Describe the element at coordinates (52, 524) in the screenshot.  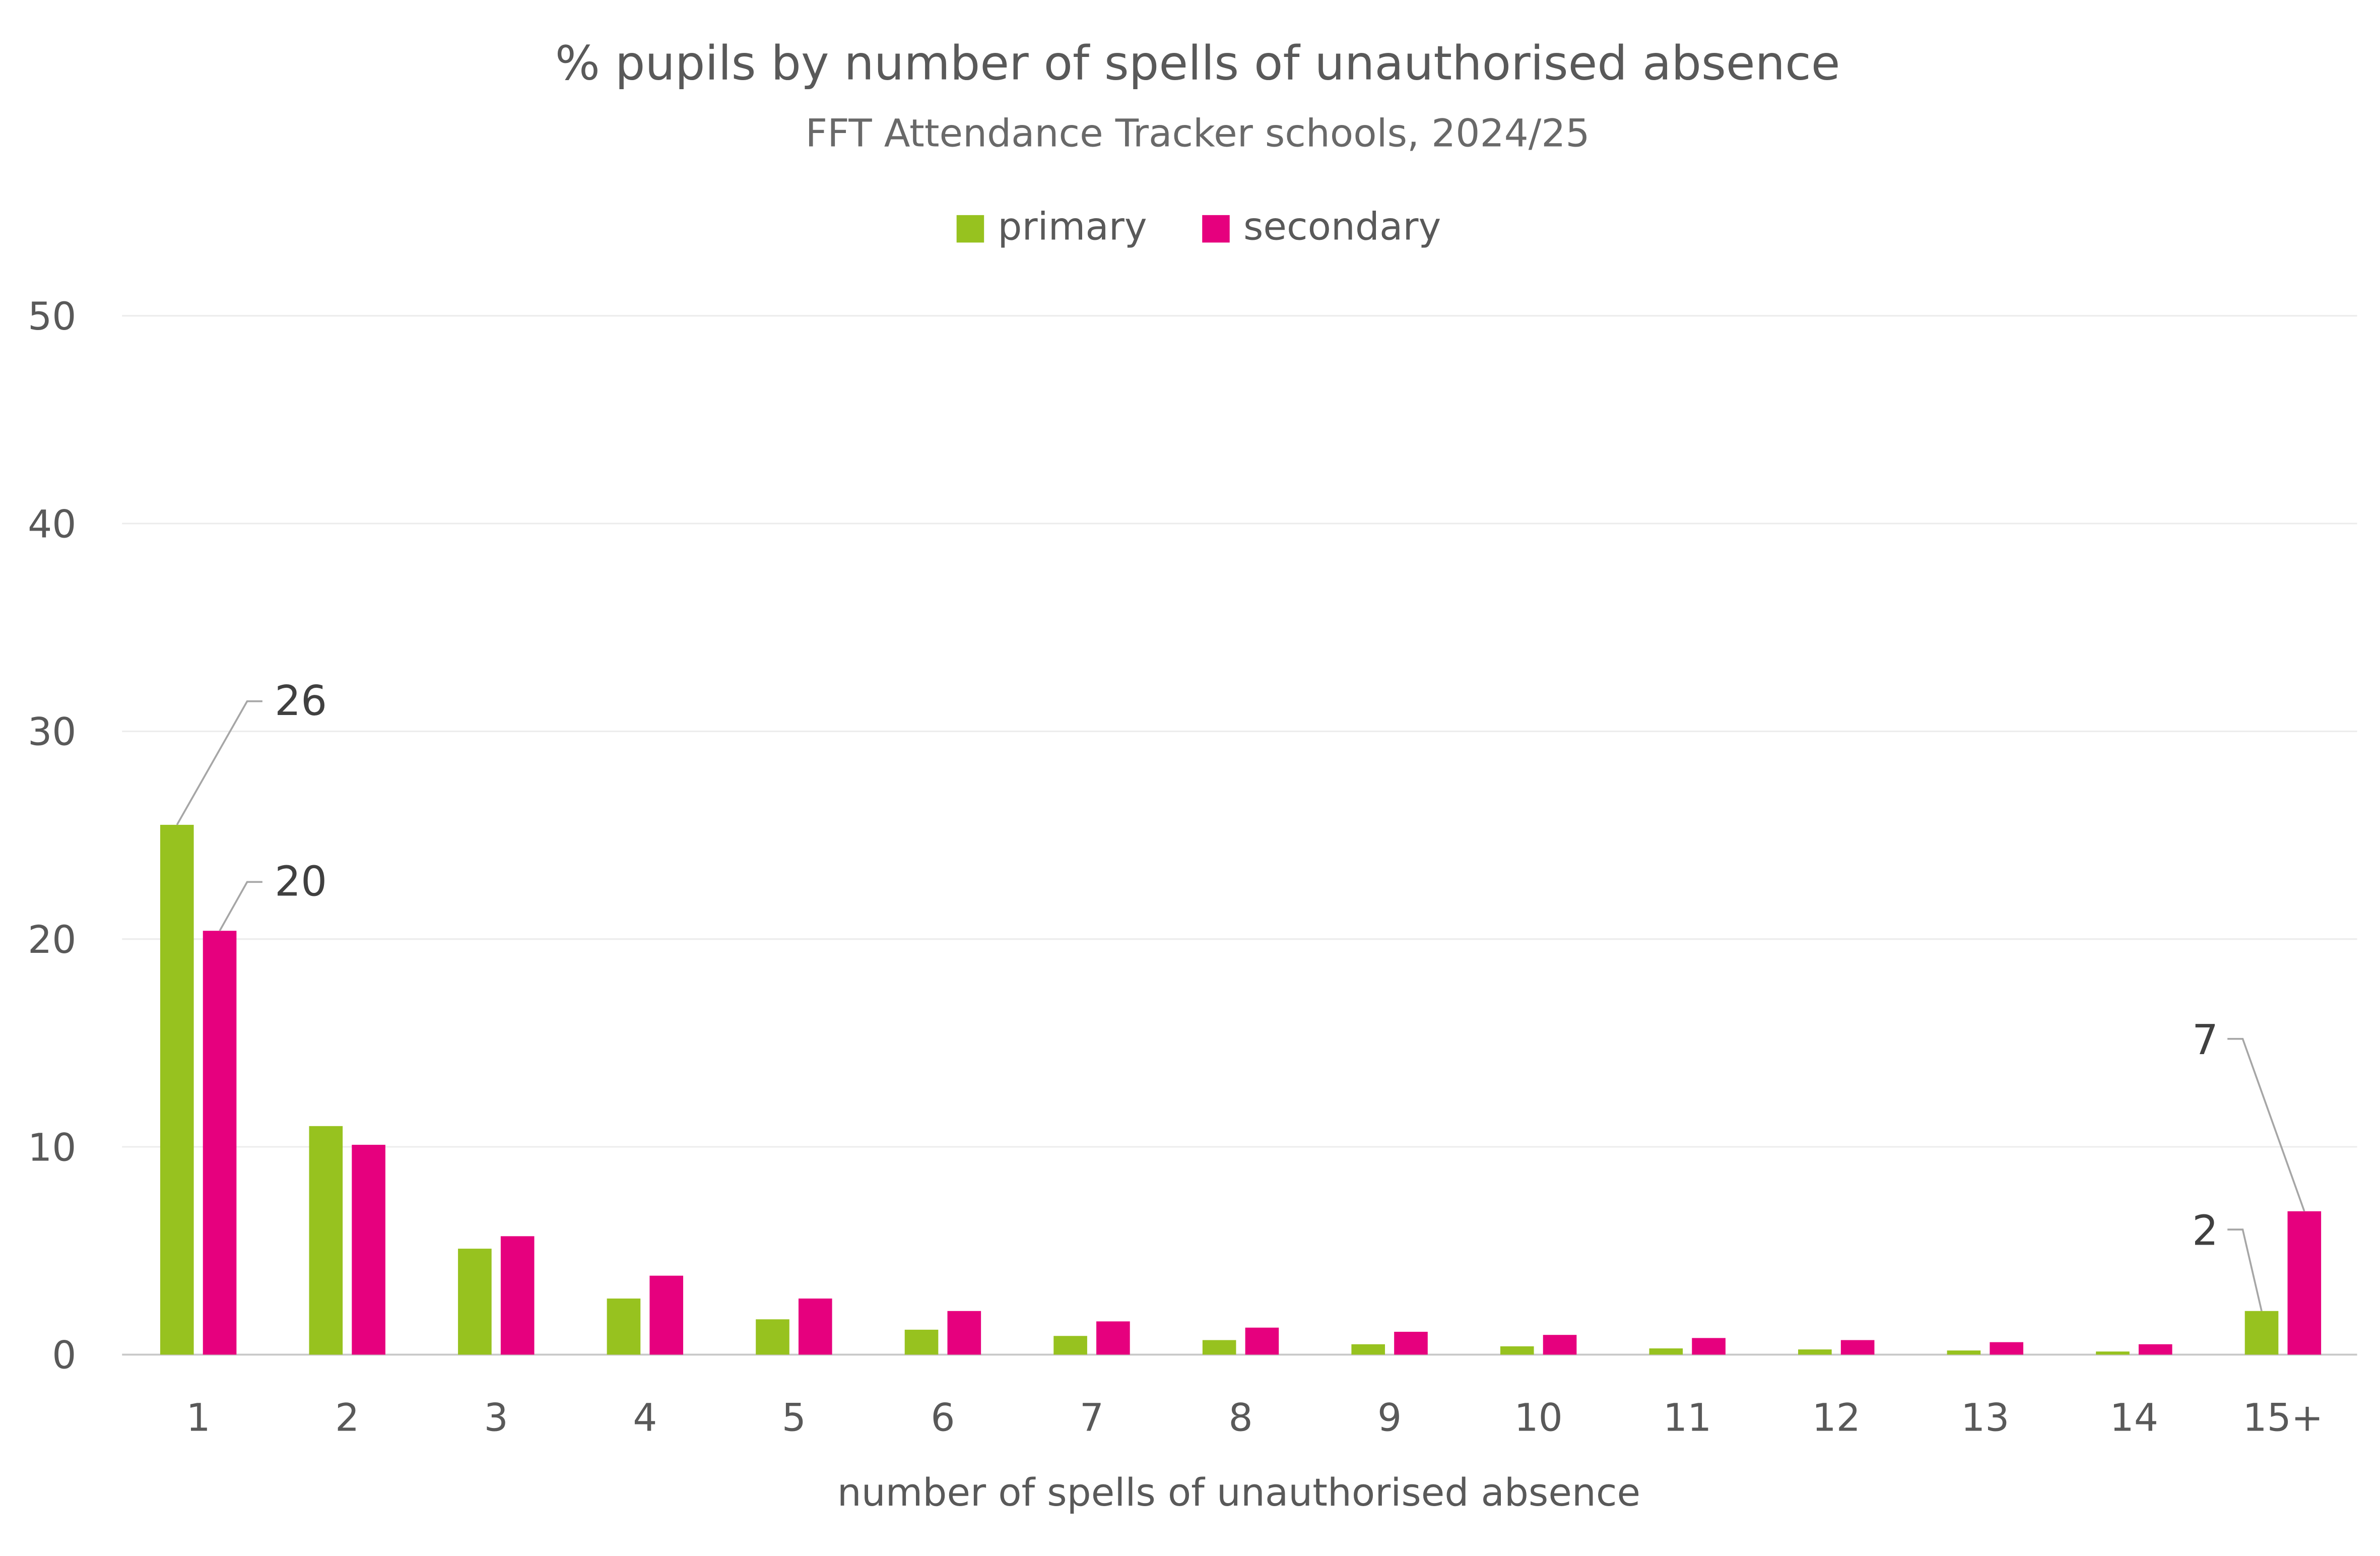
I see `y-tick-label: 40` at that location.